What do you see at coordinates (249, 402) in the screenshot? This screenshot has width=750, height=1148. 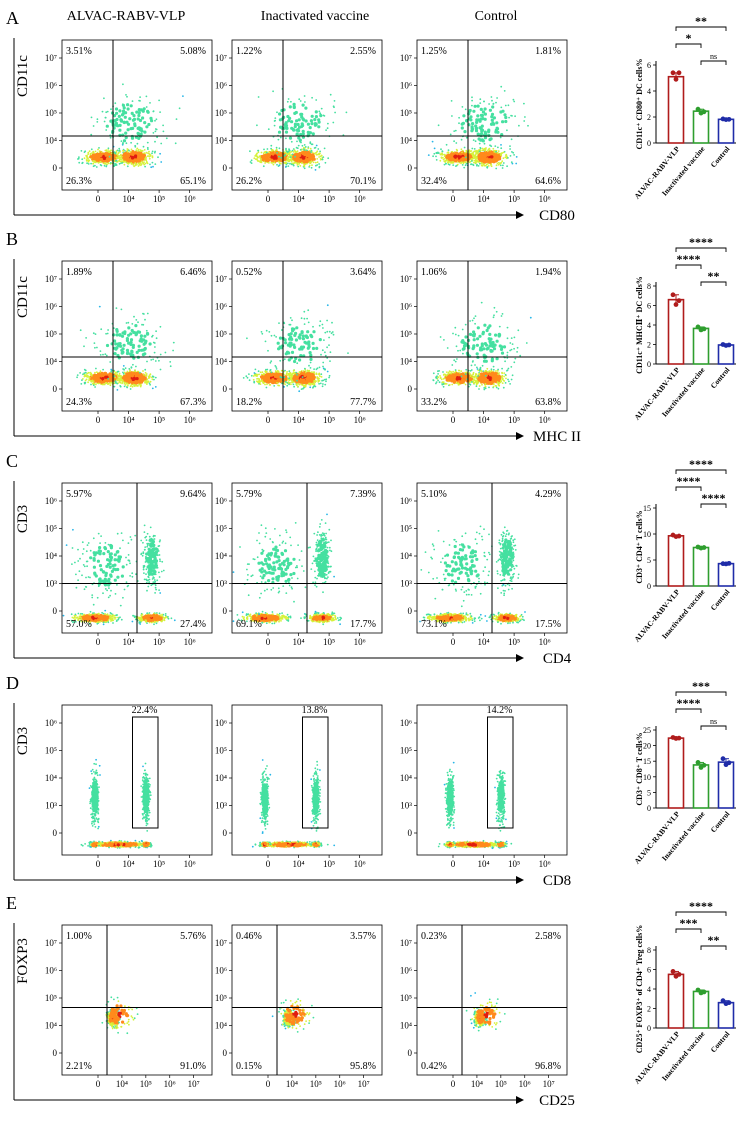 I see `quadrant-lower-left: 18.2%` at bounding box center [249, 402].